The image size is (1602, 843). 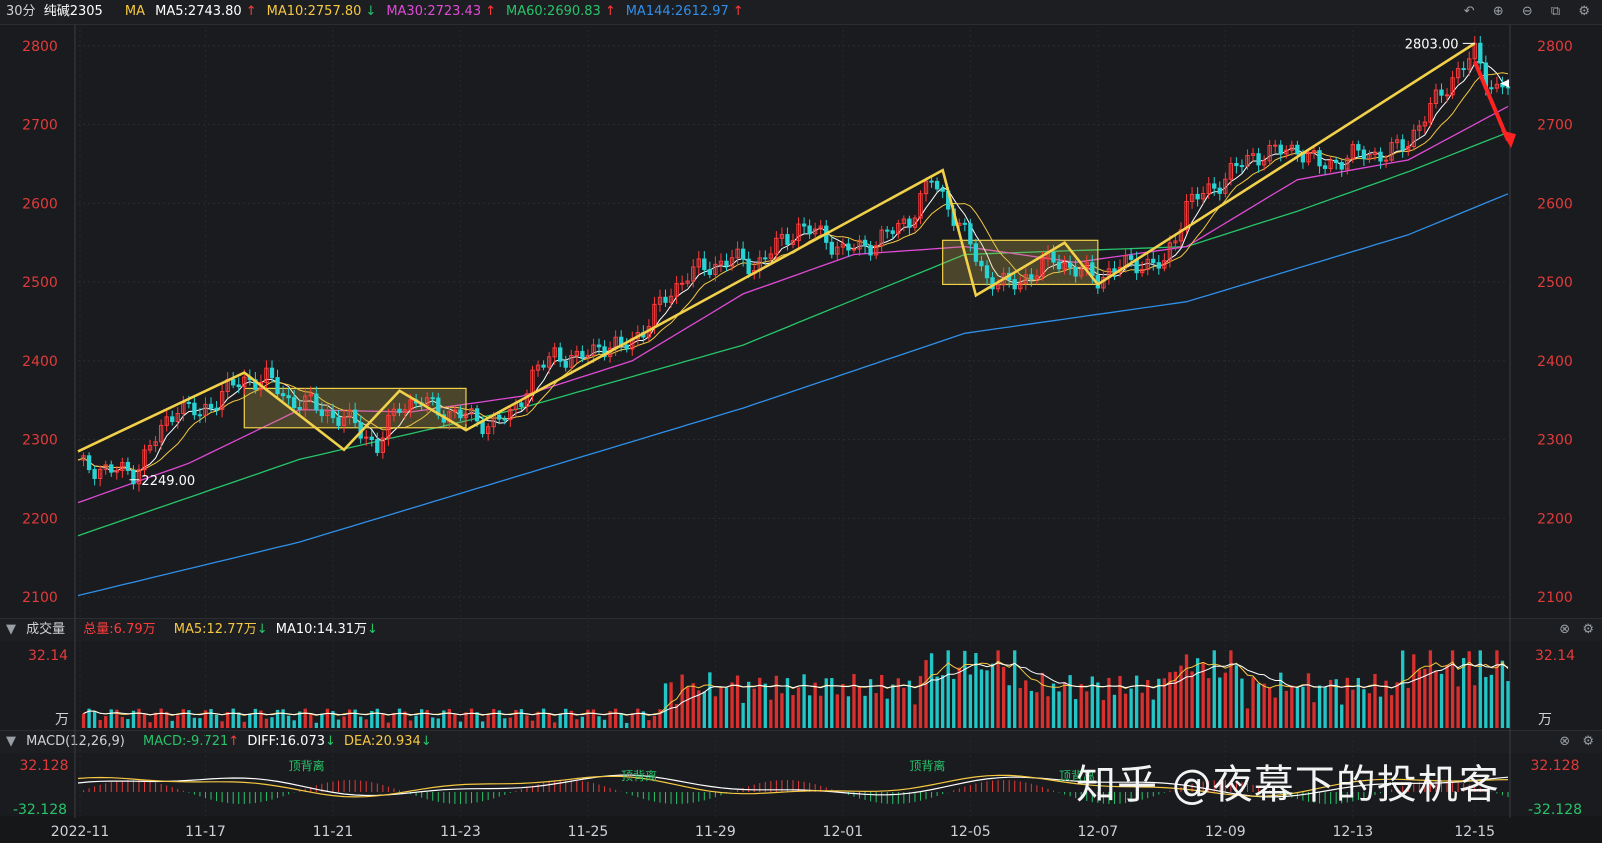 What do you see at coordinates (1432, 44) in the screenshot?
I see `high-annotation: 2803.00` at bounding box center [1432, 44].